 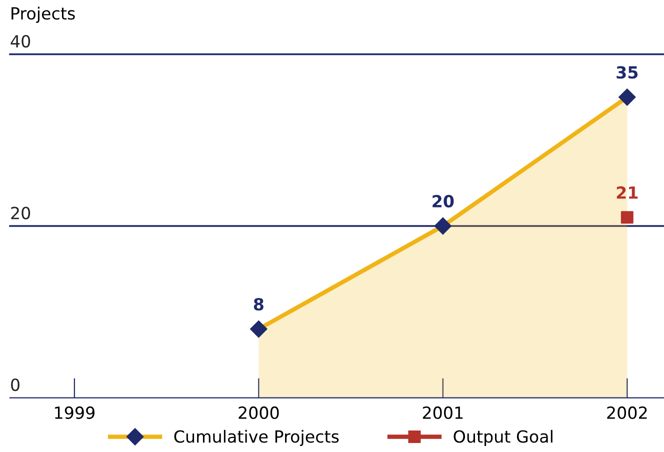 What do you see at coordinates (627, 412) in the screenshot?
I see `x-tick-label: 2002` at bounding box center [627, 412].